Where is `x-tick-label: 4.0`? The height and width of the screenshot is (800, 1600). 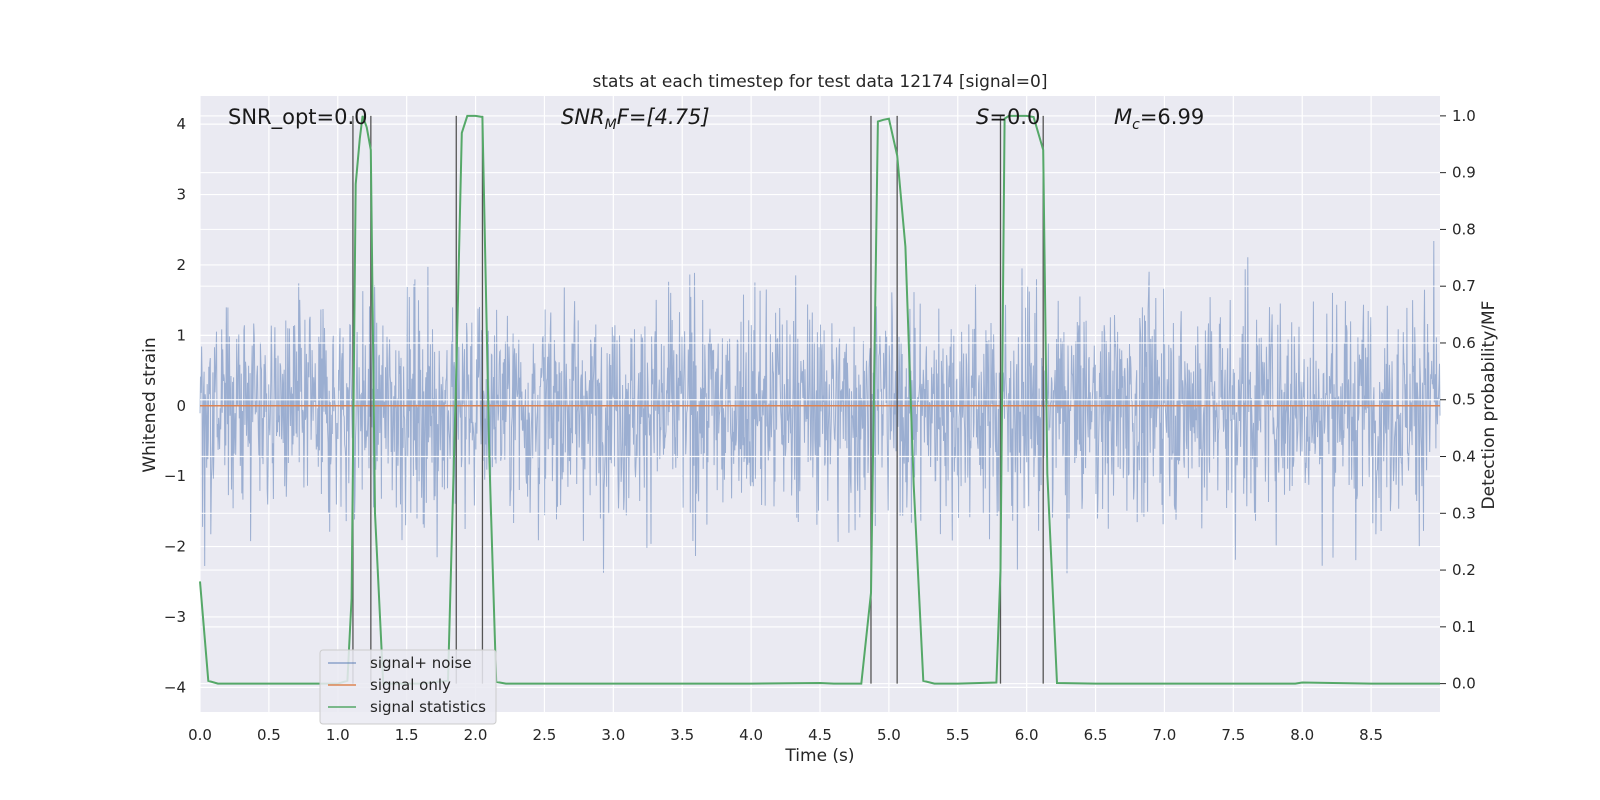 x-tick-label: 4.0 is located at coordinates (751, 735).